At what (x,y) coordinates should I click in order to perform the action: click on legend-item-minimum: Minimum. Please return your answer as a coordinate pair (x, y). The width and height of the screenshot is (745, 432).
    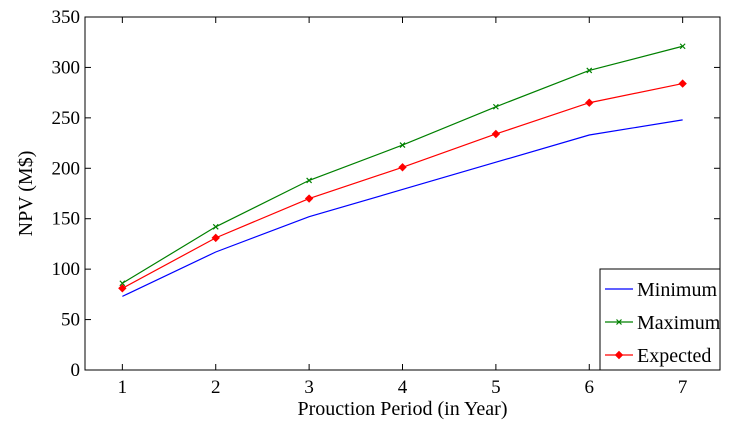
    Looking at the image, I should click on (661, 290).